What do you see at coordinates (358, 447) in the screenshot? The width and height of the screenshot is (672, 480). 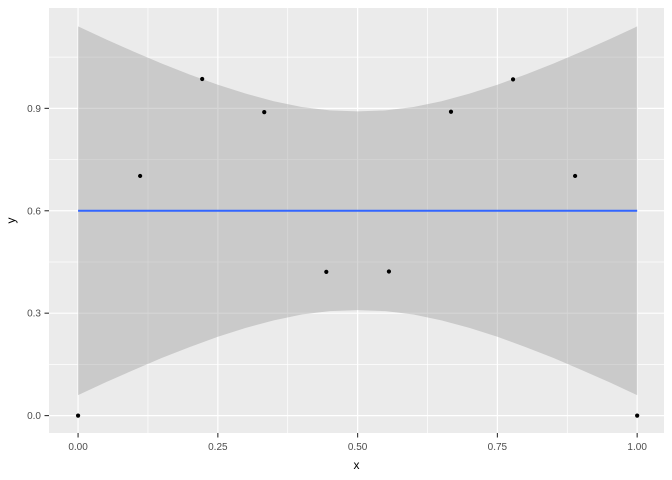 I see `x-tick-label: 0.50` at bounding box center [358, 447].